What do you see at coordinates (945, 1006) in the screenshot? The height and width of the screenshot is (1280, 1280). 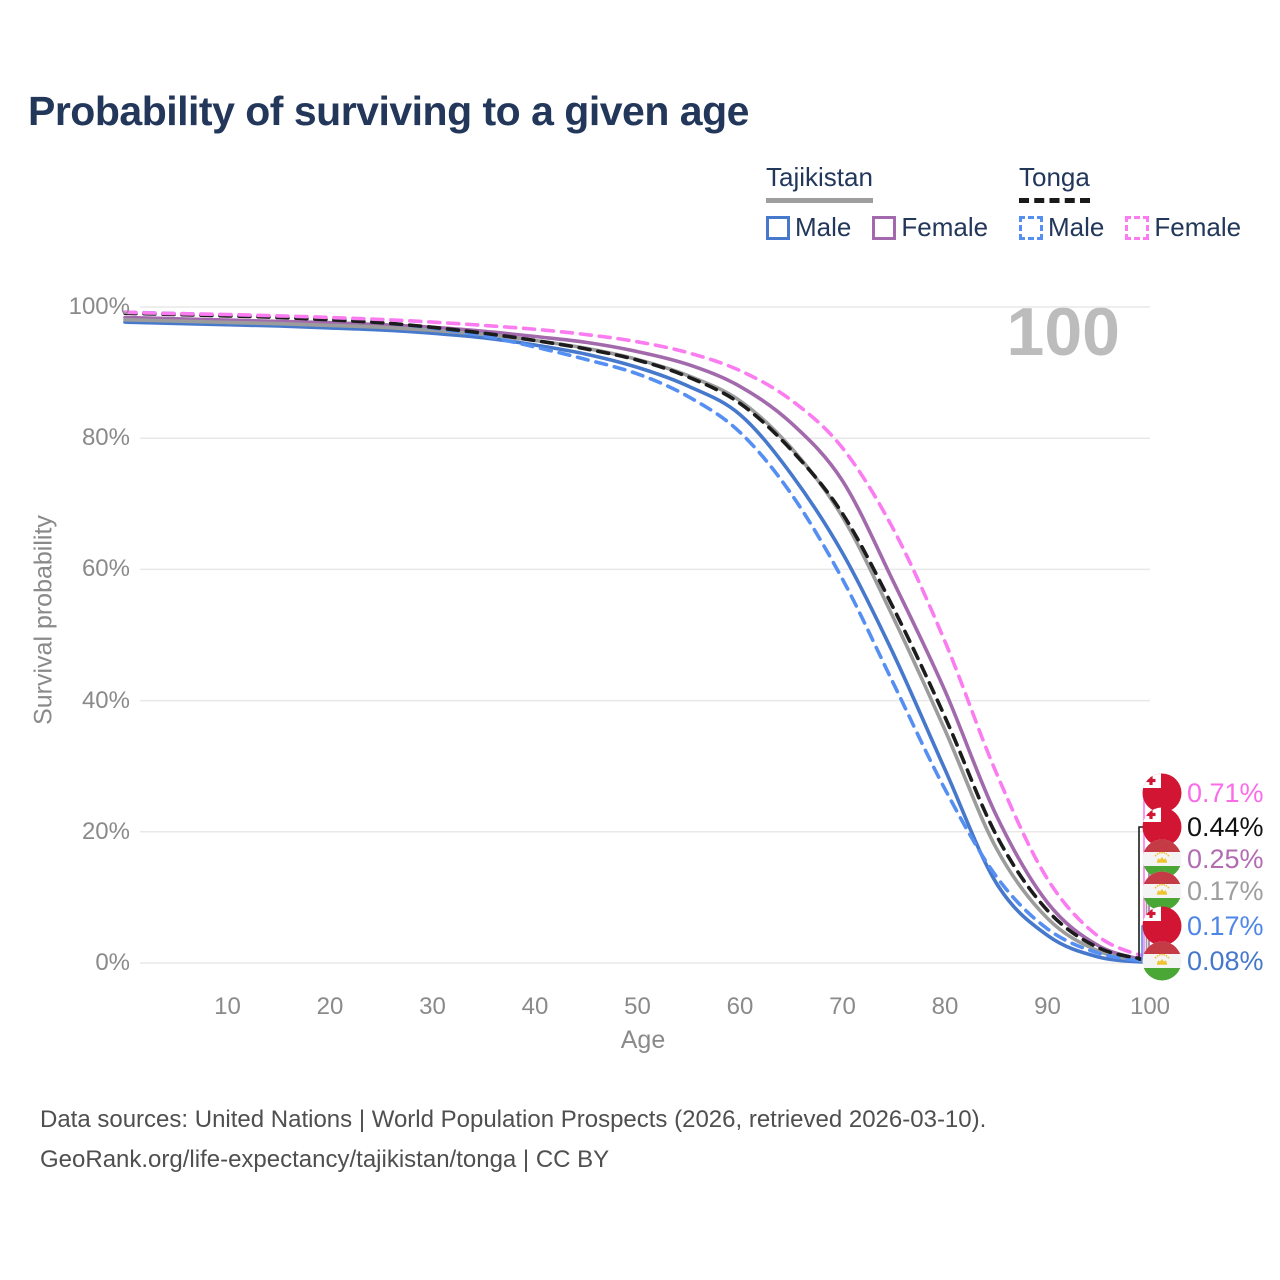 I see `x-tick-80: 80` at bounding box center [945, 1006].